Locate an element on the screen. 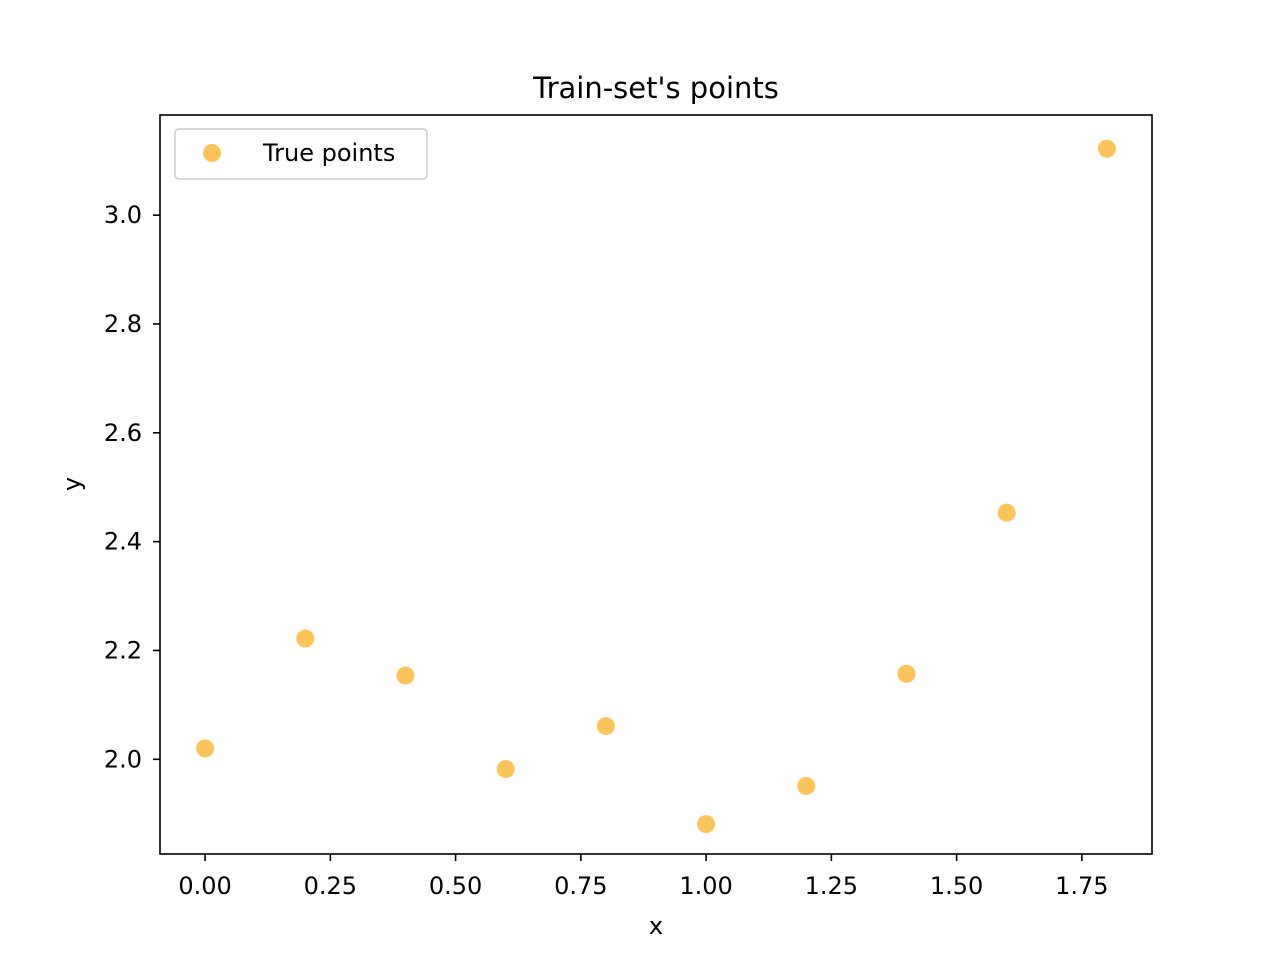 This screenshot has height=960, width=1280. x-tick-label: 1.00 is located at coordinates (705, 886).